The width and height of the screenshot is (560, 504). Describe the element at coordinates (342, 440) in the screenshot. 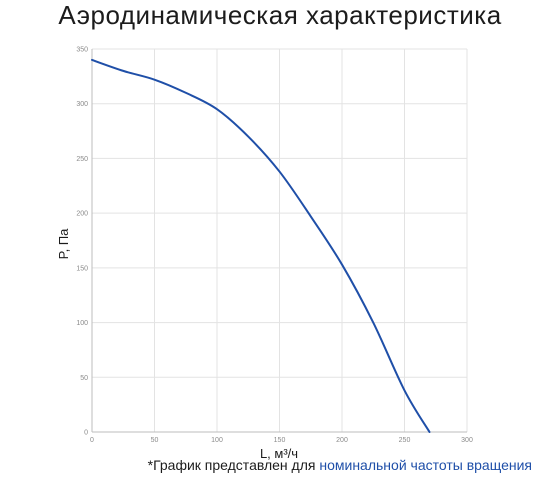

I see `x-tick-label: 200` at that location.